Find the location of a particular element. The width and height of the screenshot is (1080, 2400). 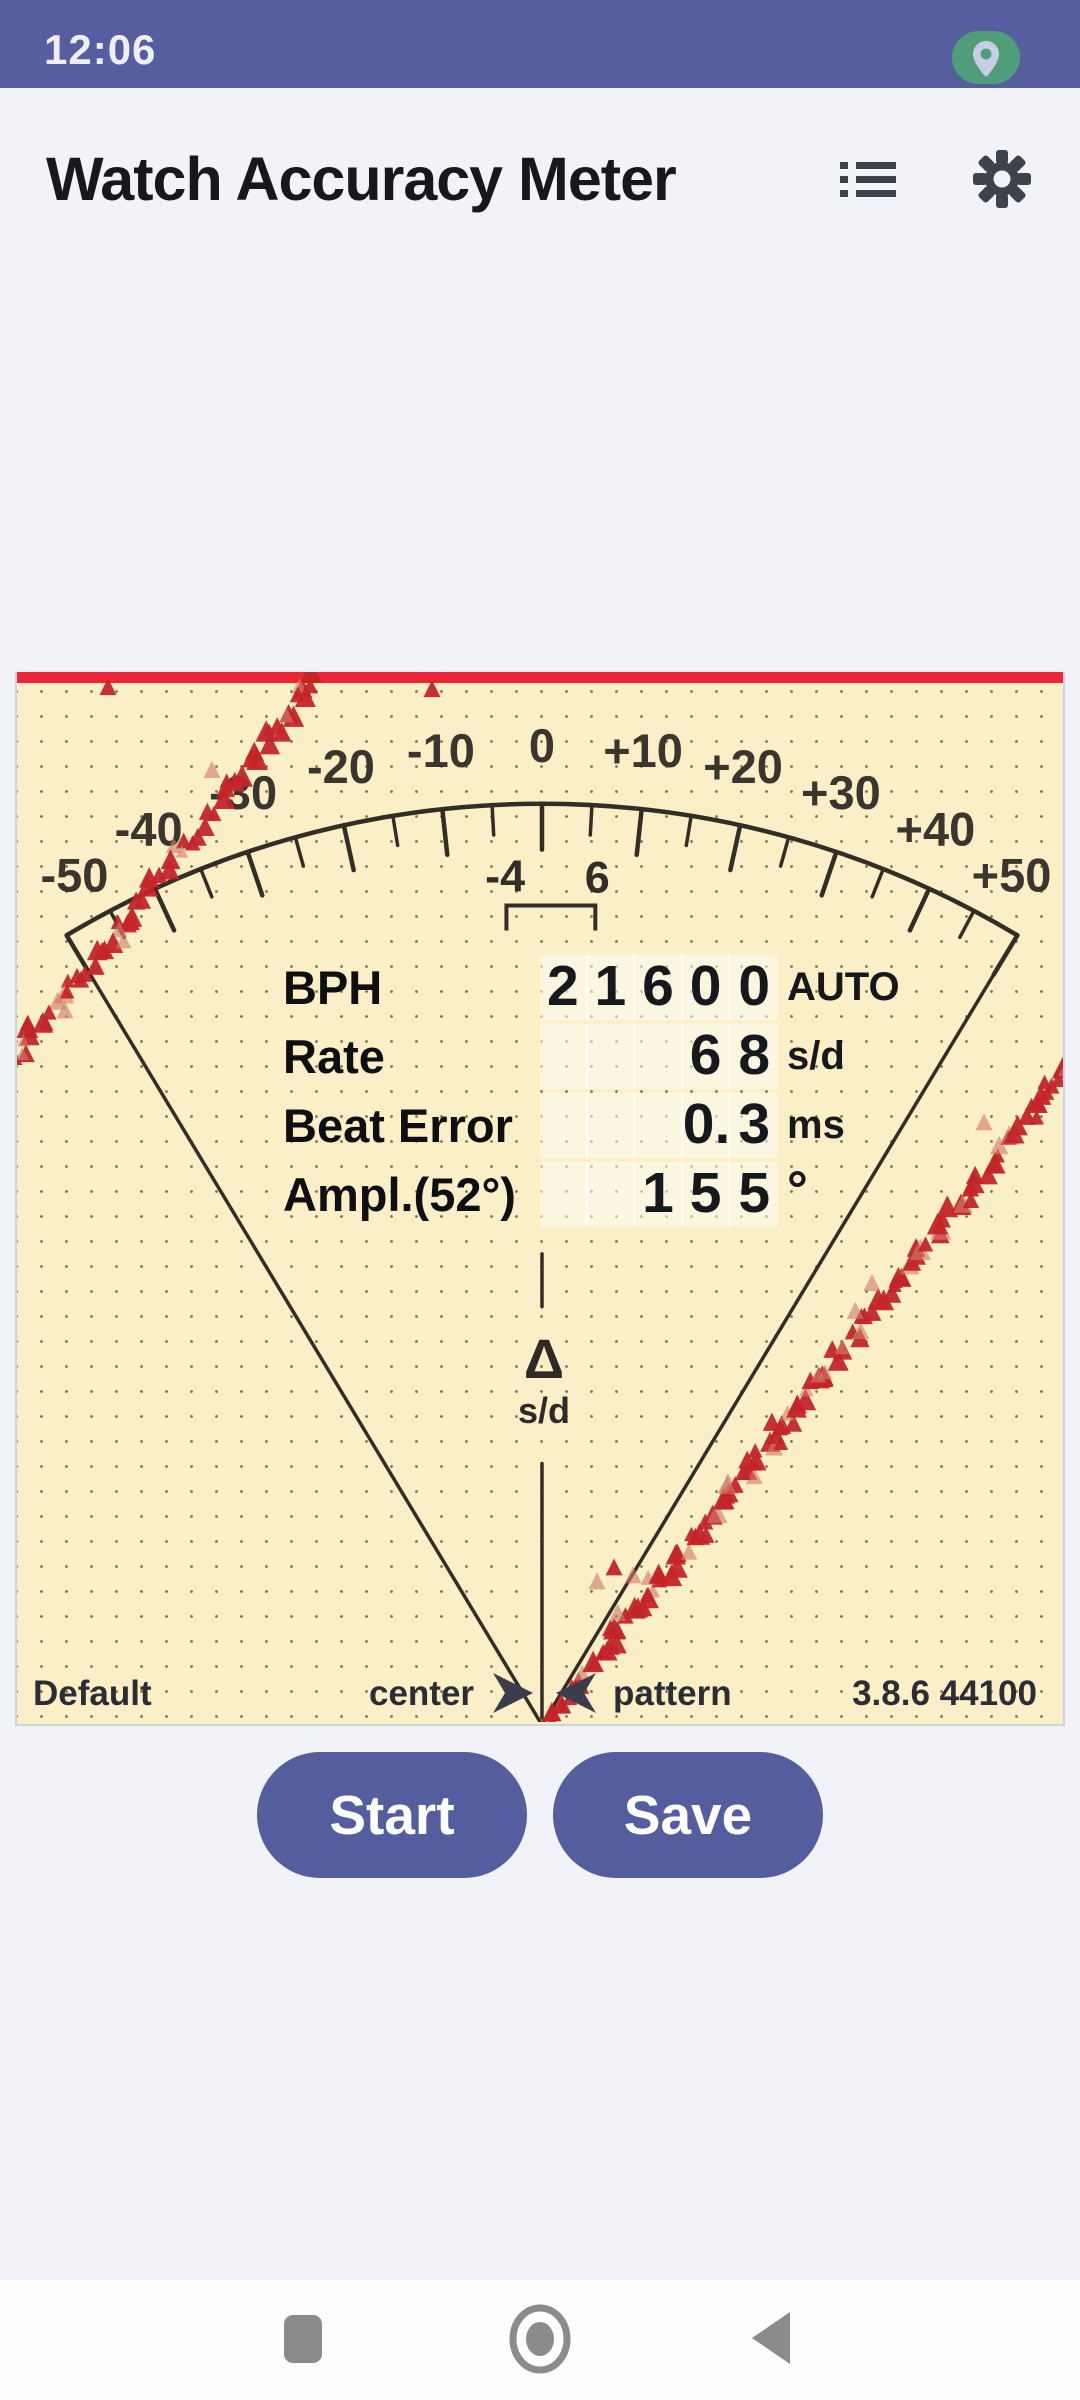

recents-button is located at coordinates (303, 2339).